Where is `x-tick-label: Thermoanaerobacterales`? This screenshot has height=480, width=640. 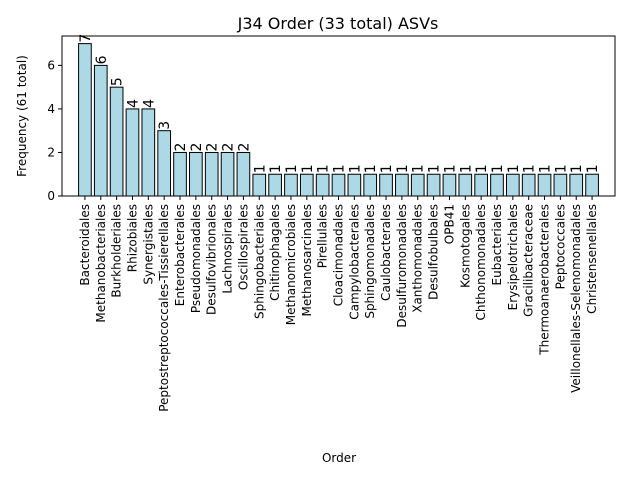
x-tick-label: Thermoanaerobacterales is located at coordinates (545, 280).